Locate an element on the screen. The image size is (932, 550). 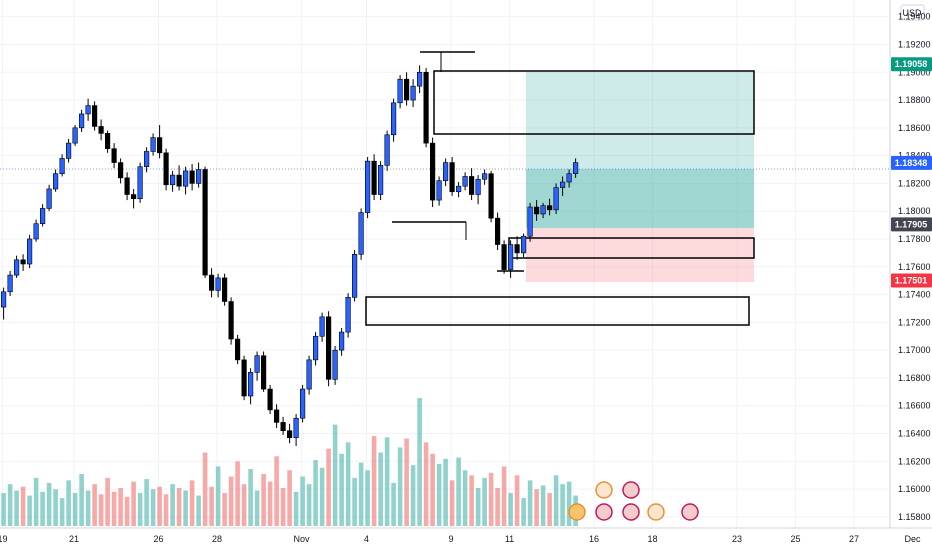
price-tick-label: 1.16200 is located at coordinates (914, 461).